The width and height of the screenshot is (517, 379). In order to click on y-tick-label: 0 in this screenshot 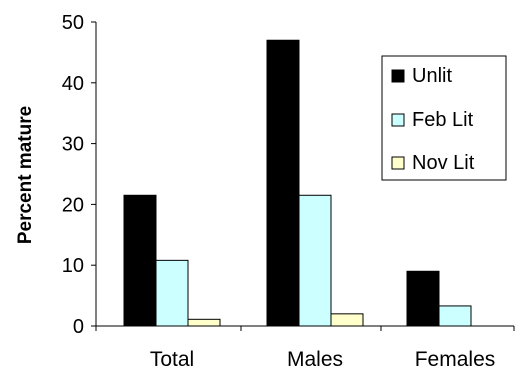, I will do `click(78, 327)`.